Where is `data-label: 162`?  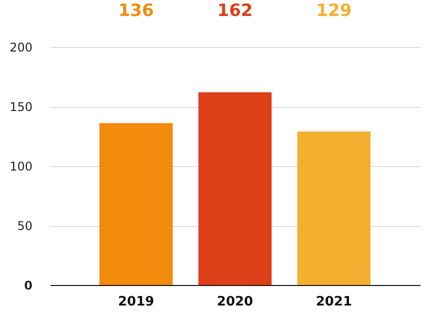 data-label: 162 is located at coordinates (235, 11).